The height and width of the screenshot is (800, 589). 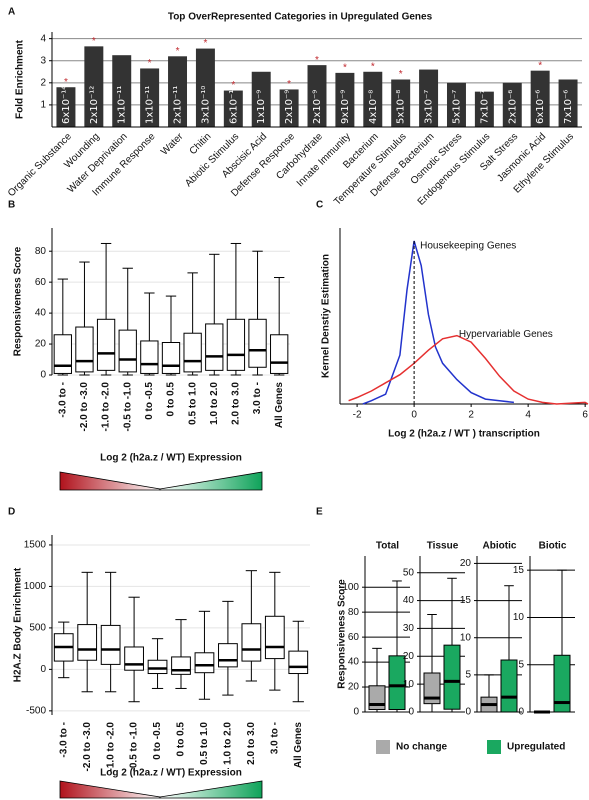 What do you see at coordinates (11, 12) in the screenshot?
I see `panel-letter: A` at bounding box center [11, 12].